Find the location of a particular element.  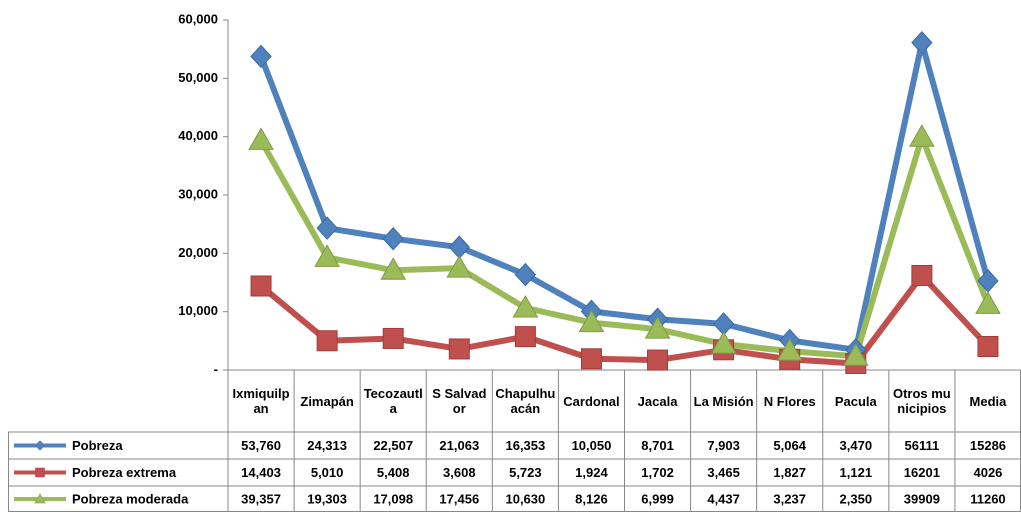

table-value: 14,403 is located at coordinates (261, 472).